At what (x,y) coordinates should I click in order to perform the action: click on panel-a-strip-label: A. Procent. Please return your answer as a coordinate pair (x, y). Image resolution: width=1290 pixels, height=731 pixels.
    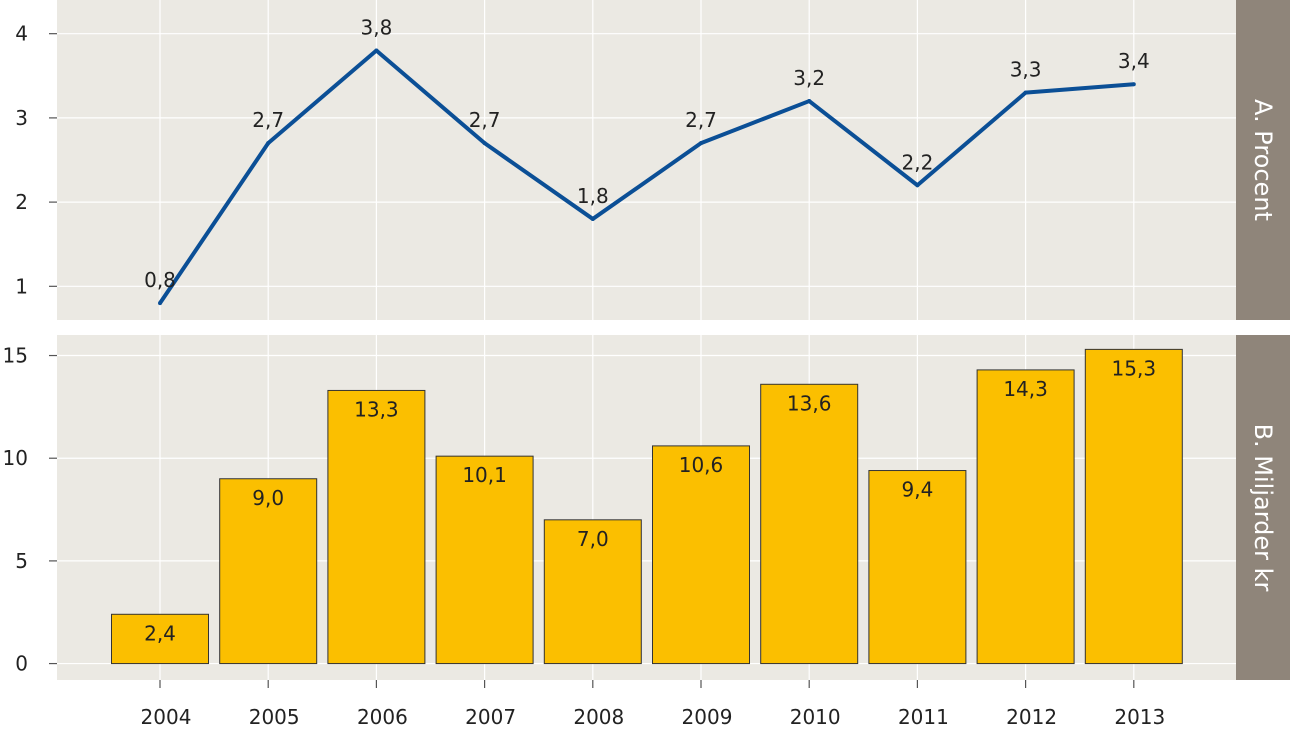
    Looking at the image, I should click on (1263, 160).